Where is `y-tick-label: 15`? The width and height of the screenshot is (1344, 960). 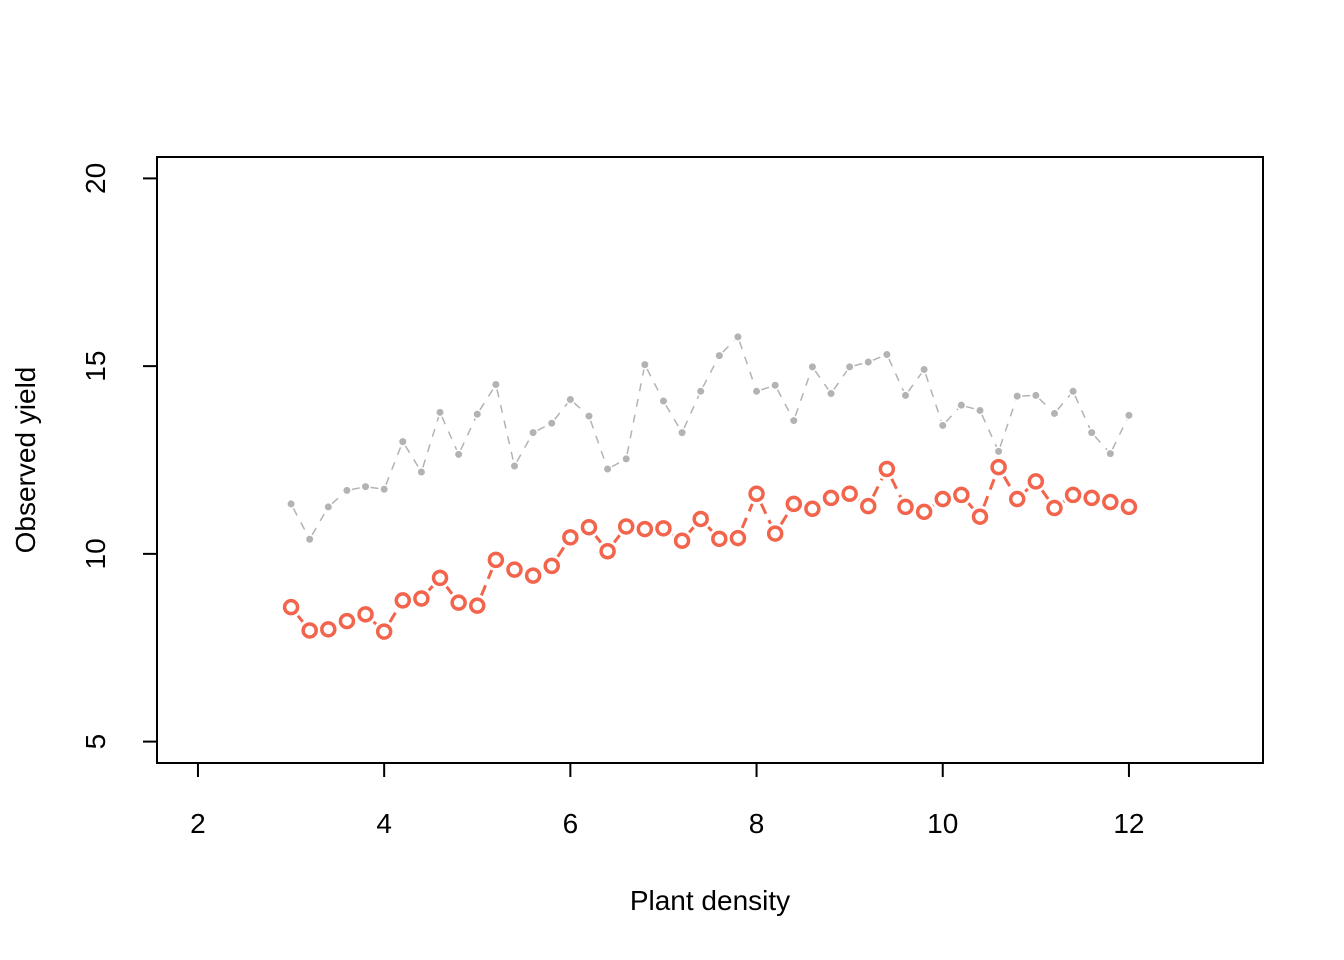 y-tick-label: 15 is located at coordinates (95, 366).